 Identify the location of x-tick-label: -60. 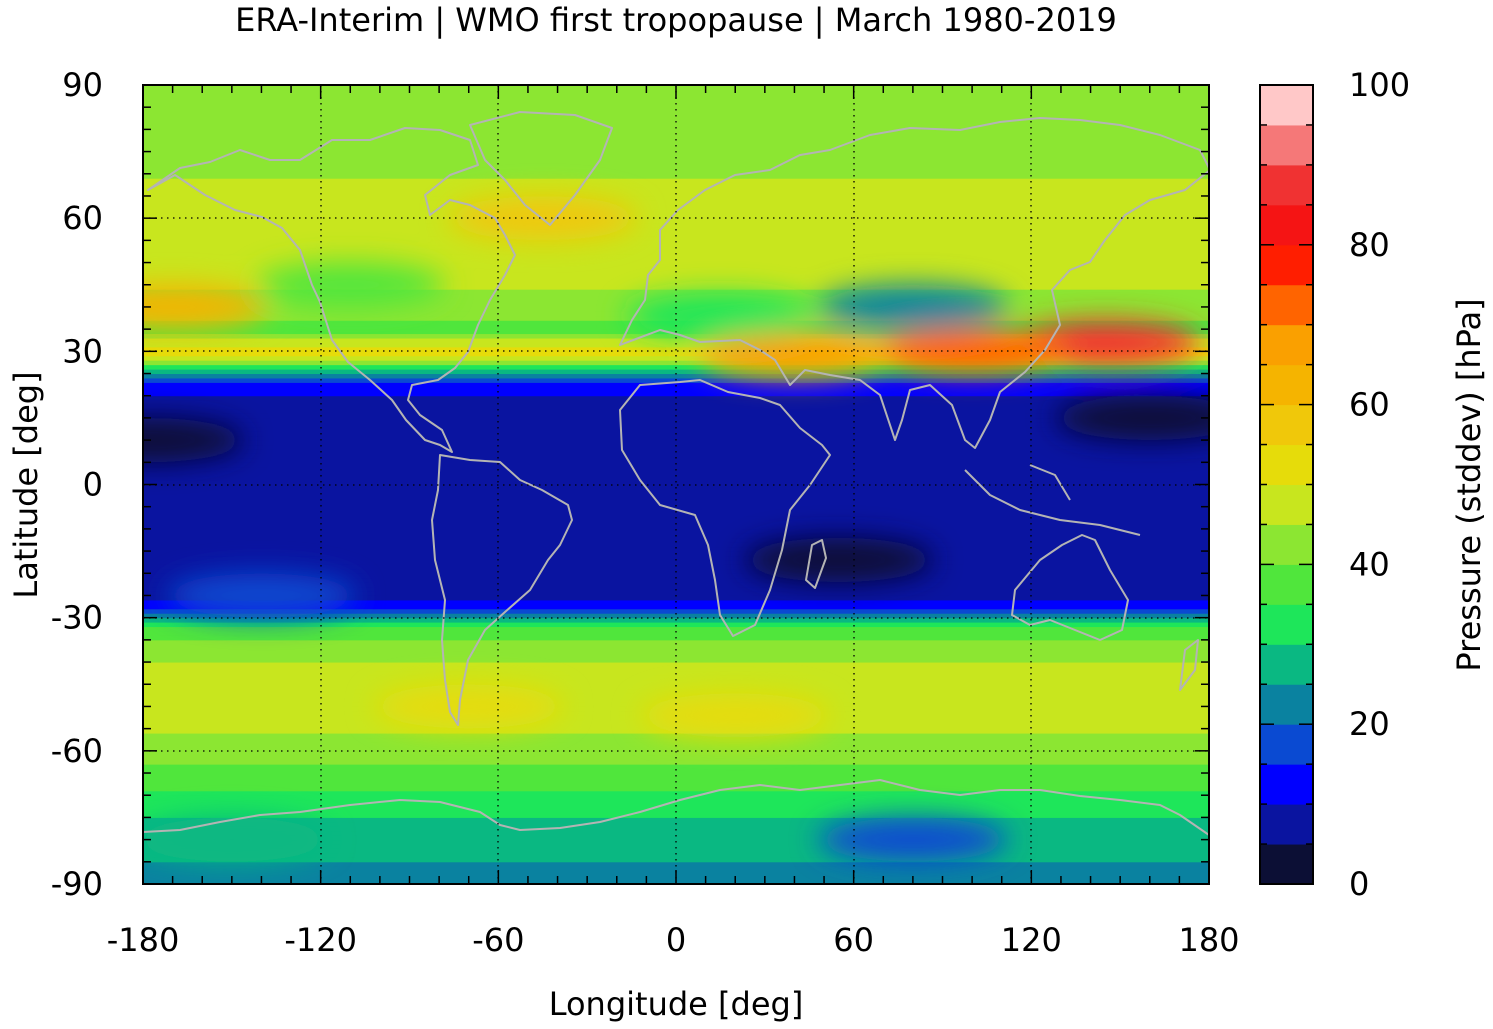
(498, 940).